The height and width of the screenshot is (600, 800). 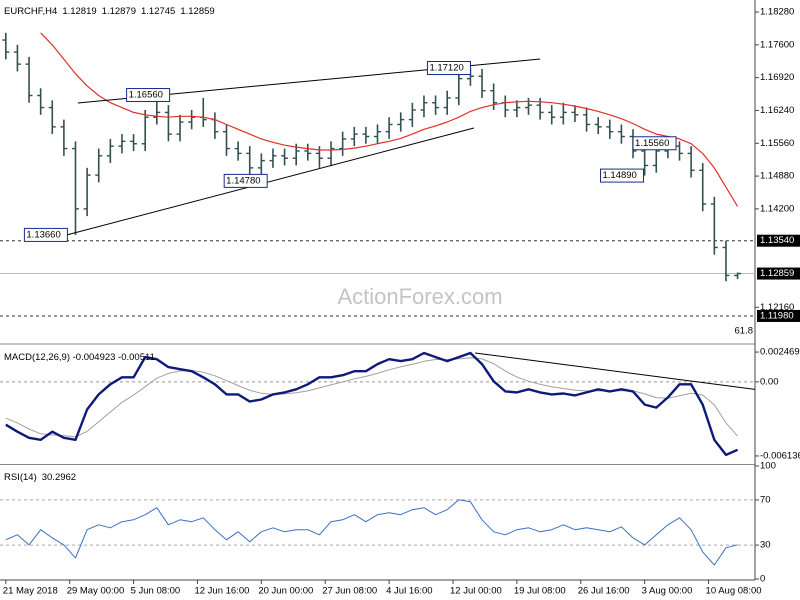 I want to click on header-high: 1.12879, so click(x=119, y=11).